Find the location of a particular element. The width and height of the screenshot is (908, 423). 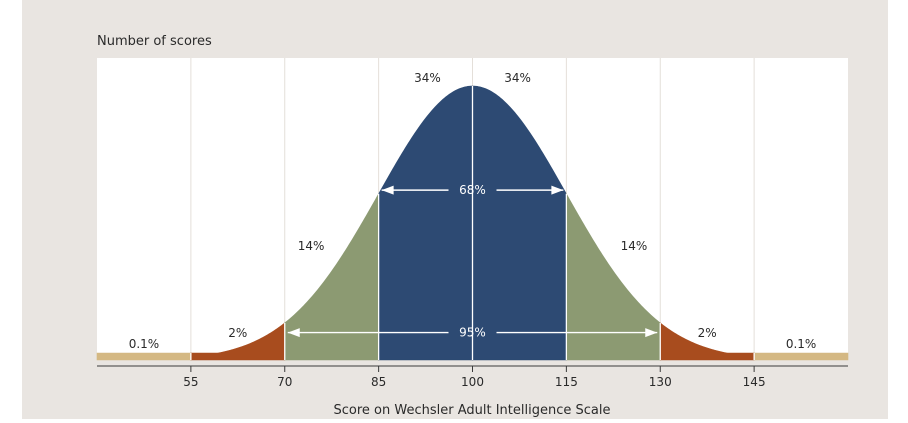

x-tick-label-130: 130 is located at coordinates (660, 382).